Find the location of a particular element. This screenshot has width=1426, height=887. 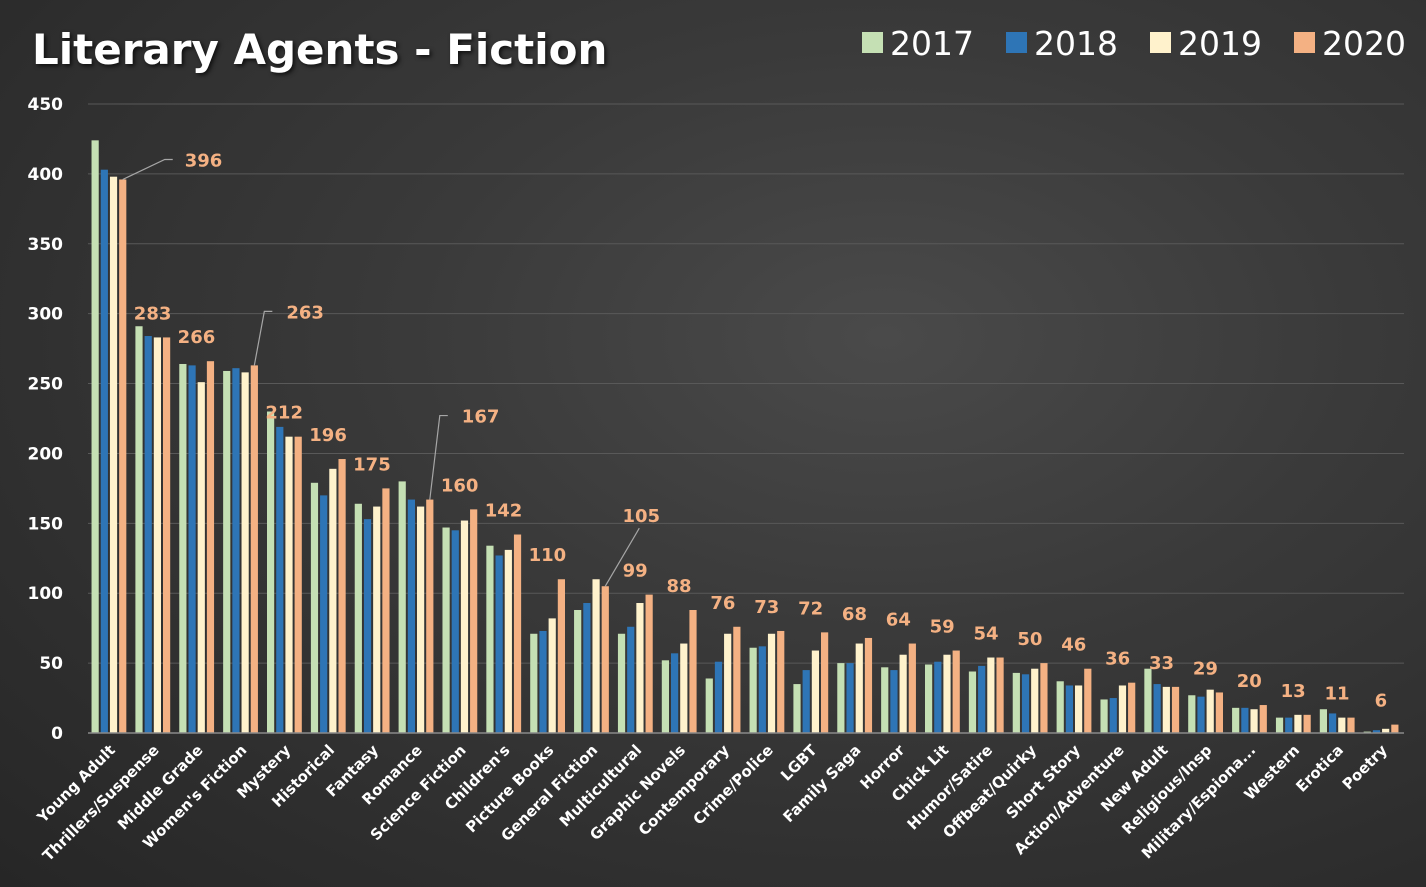

data-label: 142 is located at coordinates (504, 511).